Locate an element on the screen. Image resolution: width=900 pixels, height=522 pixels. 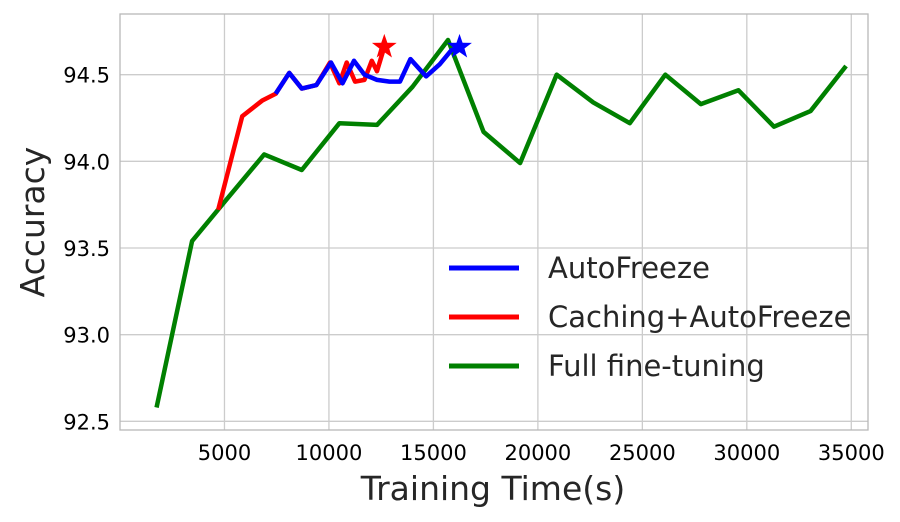
y-tick-label: 94.0 is located at coordinates (86, 162).